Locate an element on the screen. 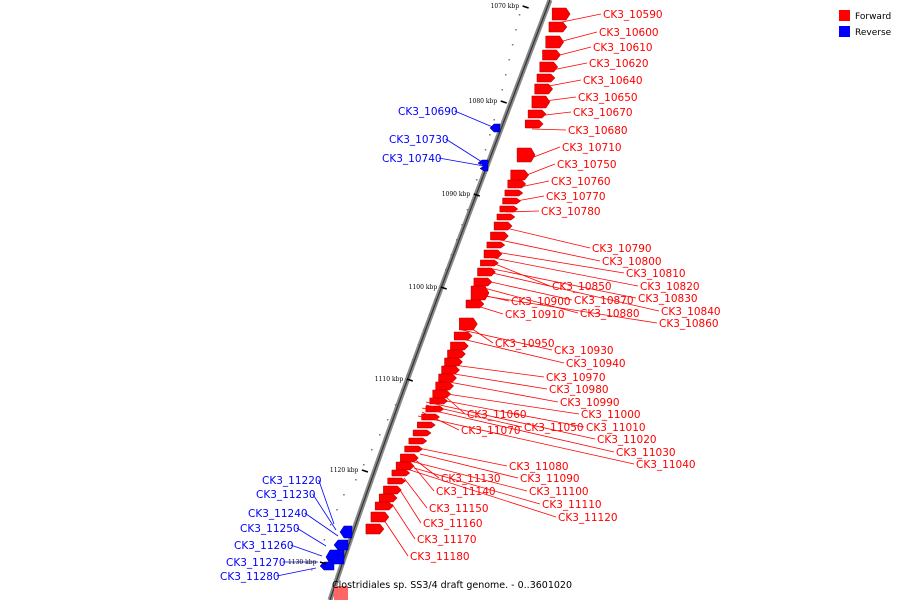 Image resolution: width=900 pixels, height=600 pixels. gene-label-forward: CK3_10880 is located at coordinates (610, 314).